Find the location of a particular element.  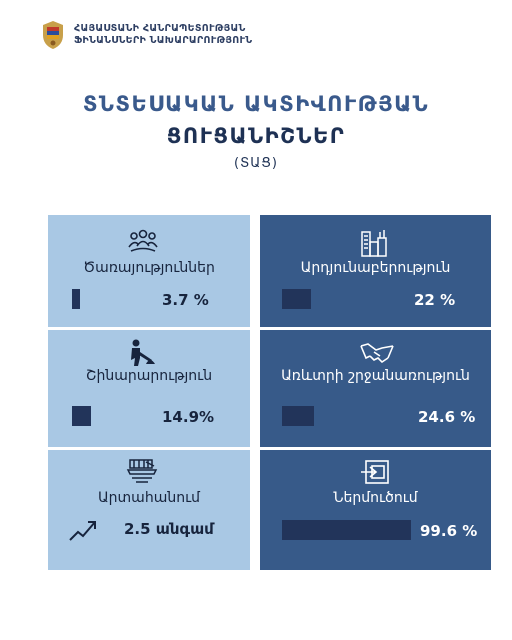

title-line3: (ՏԱՑ) is located at coordinates (256, 163).